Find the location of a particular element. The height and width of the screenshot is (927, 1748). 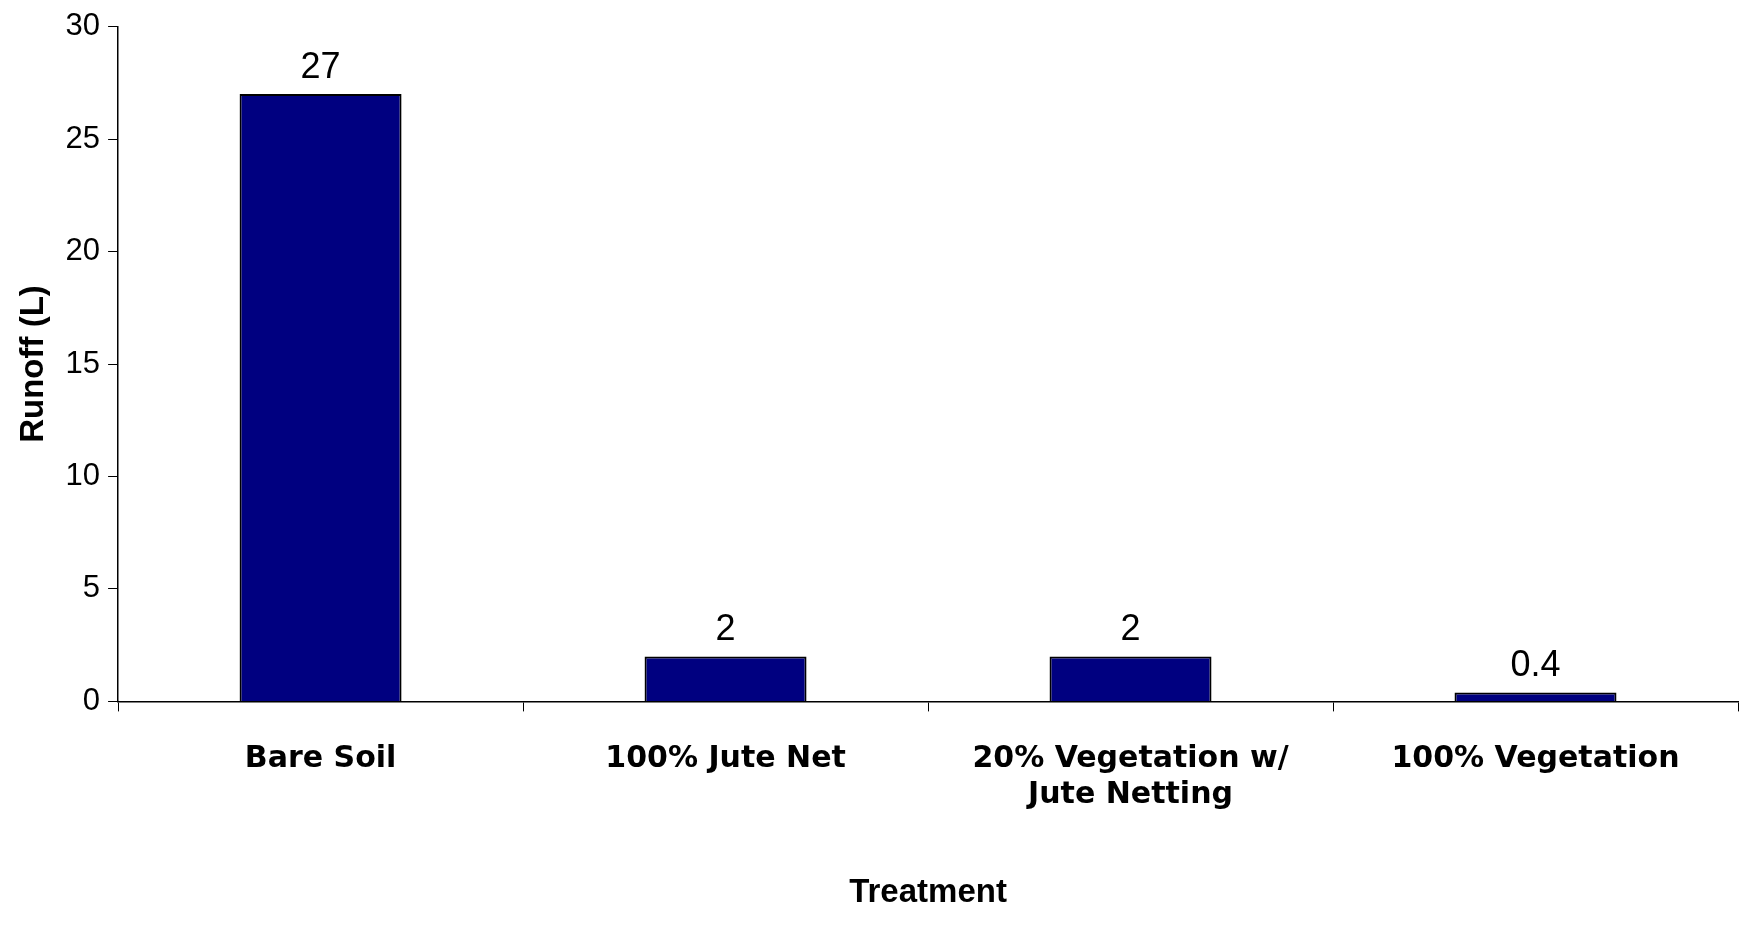

y-tick-label: 25 is located at coordinates (83, 137).